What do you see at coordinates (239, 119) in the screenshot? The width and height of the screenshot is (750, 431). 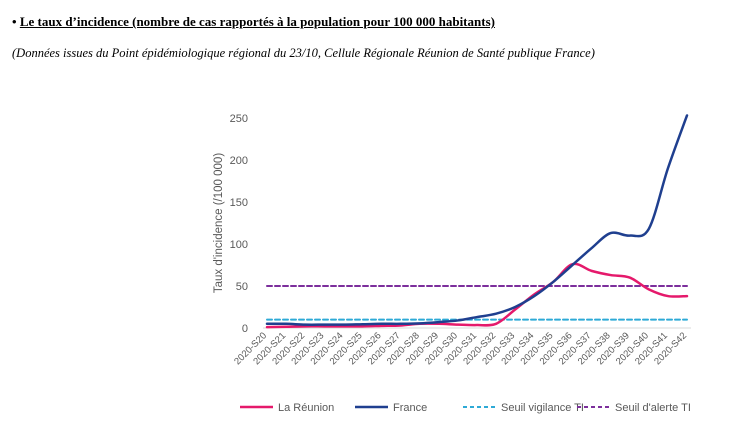 I see `y-tick-label: 250` at bounding box center [239, 119].